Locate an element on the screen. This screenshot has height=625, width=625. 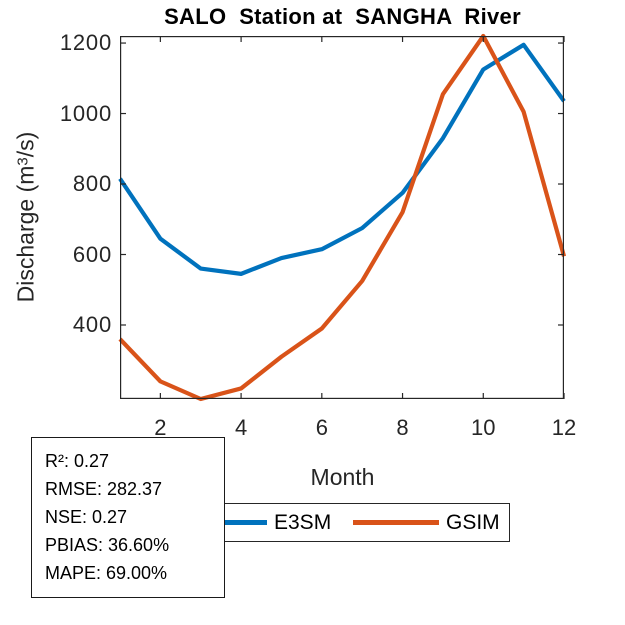
chart-title: SALO Station at SANGHA River is located at coordinates (342, 16).